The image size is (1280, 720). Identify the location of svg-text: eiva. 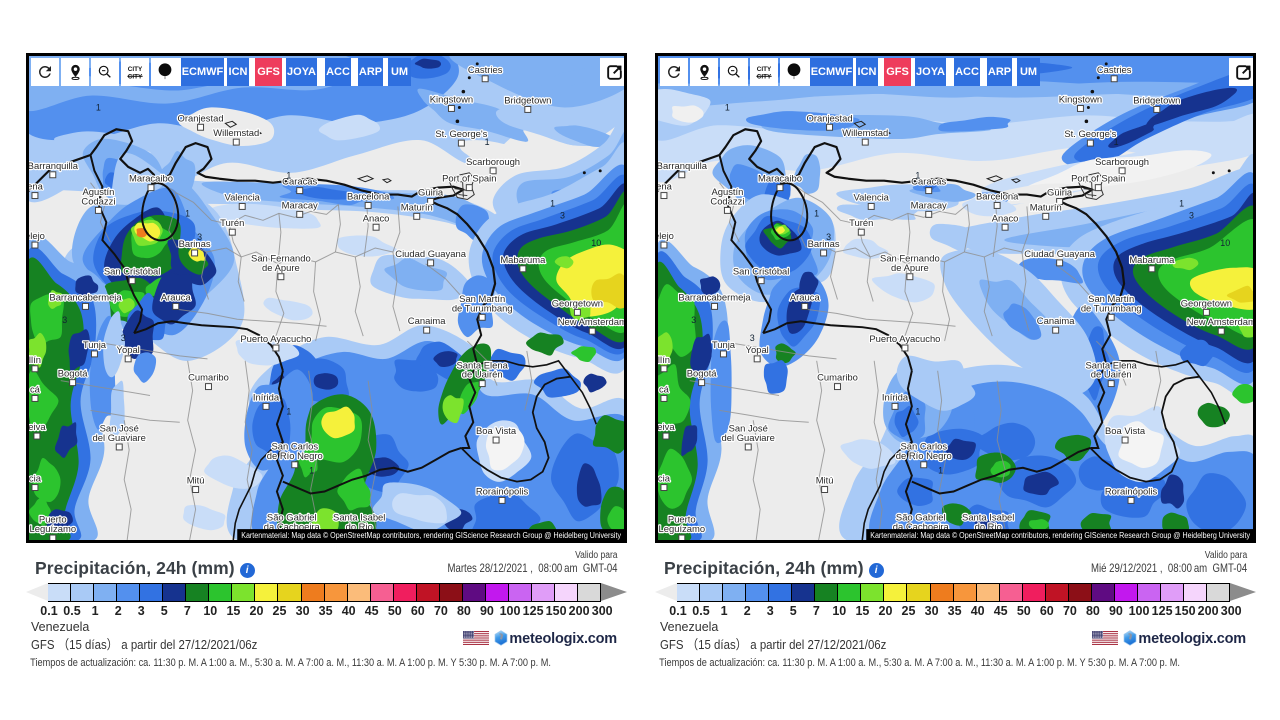
(37, 426).